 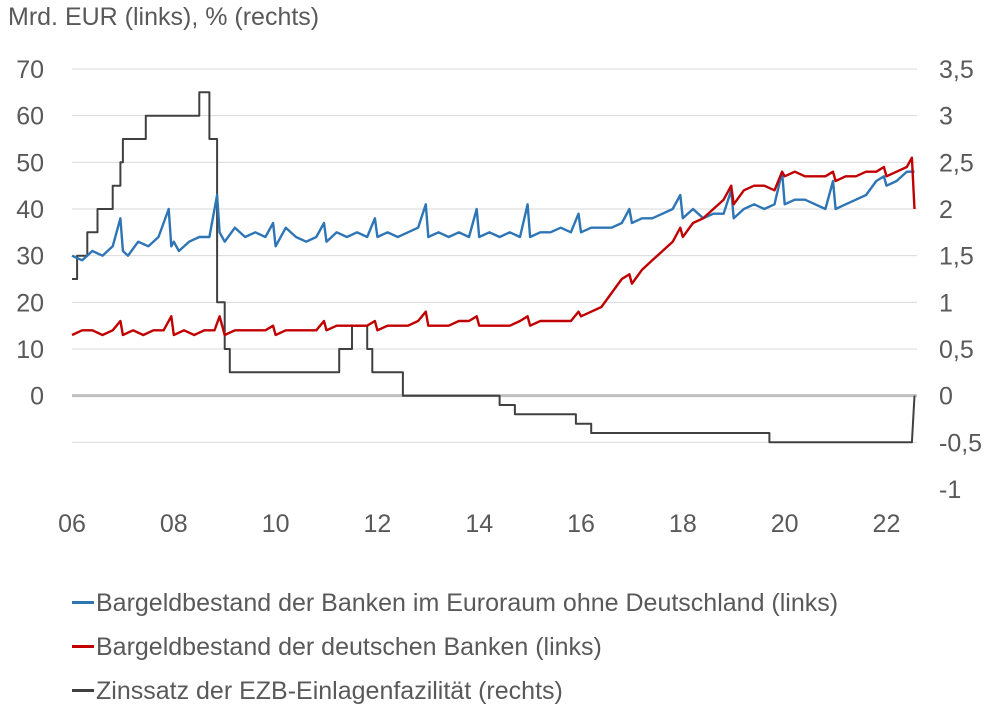 What do you see at coordinates (30, 210) in the screenshot?
I see `left-tick-label: 40` at bounding box center [30, 210].